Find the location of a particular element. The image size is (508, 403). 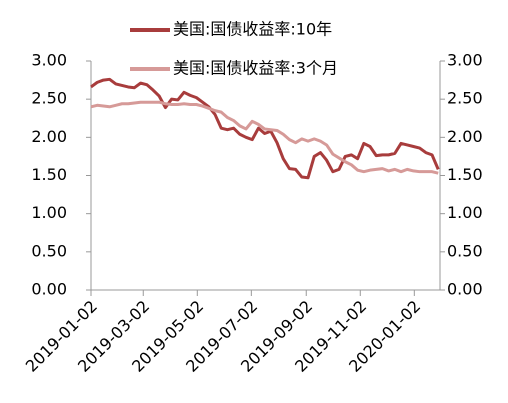

y-tick-label: 1.00 is located at coordinates (49, 212).